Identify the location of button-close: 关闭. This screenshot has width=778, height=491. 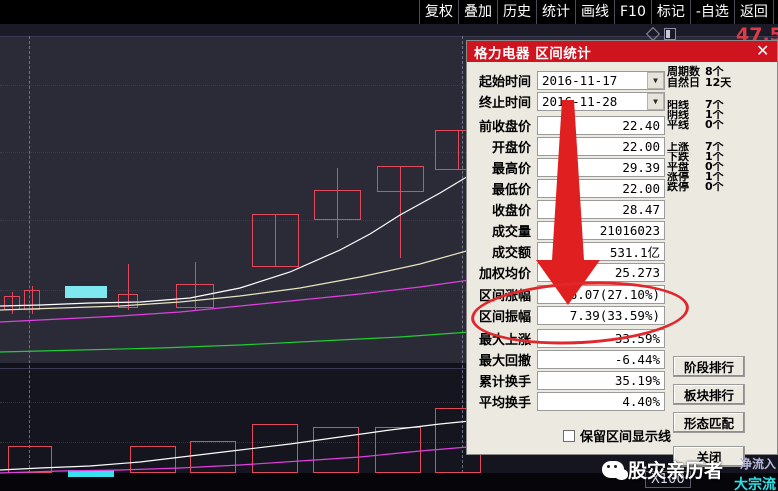
(709, 456).